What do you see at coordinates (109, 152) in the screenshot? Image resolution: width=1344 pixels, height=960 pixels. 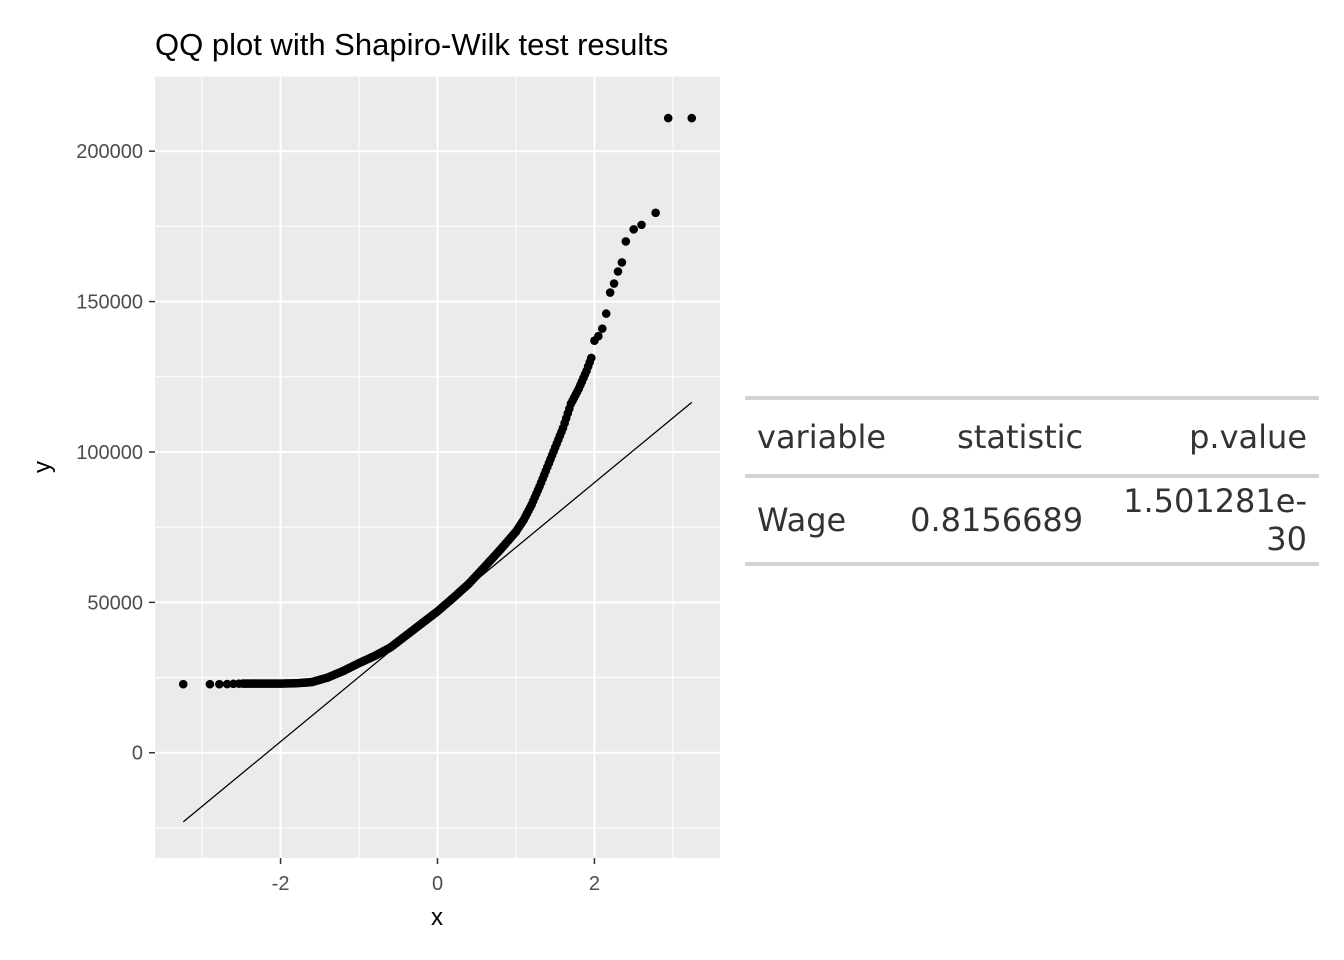 I see `y-tick-label: 200000` at bounding box center [109, 152].